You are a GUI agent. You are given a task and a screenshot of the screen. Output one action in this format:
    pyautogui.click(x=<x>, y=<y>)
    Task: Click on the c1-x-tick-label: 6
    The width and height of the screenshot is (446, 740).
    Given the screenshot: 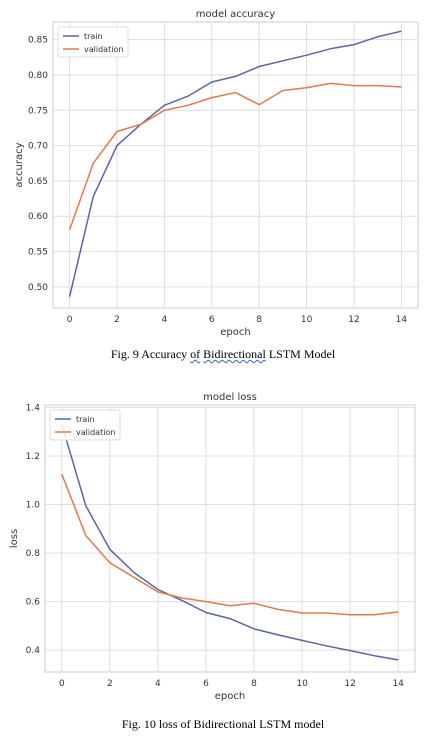 What is the action you would take?
    pyautogui.click(x=206, y=684)
    